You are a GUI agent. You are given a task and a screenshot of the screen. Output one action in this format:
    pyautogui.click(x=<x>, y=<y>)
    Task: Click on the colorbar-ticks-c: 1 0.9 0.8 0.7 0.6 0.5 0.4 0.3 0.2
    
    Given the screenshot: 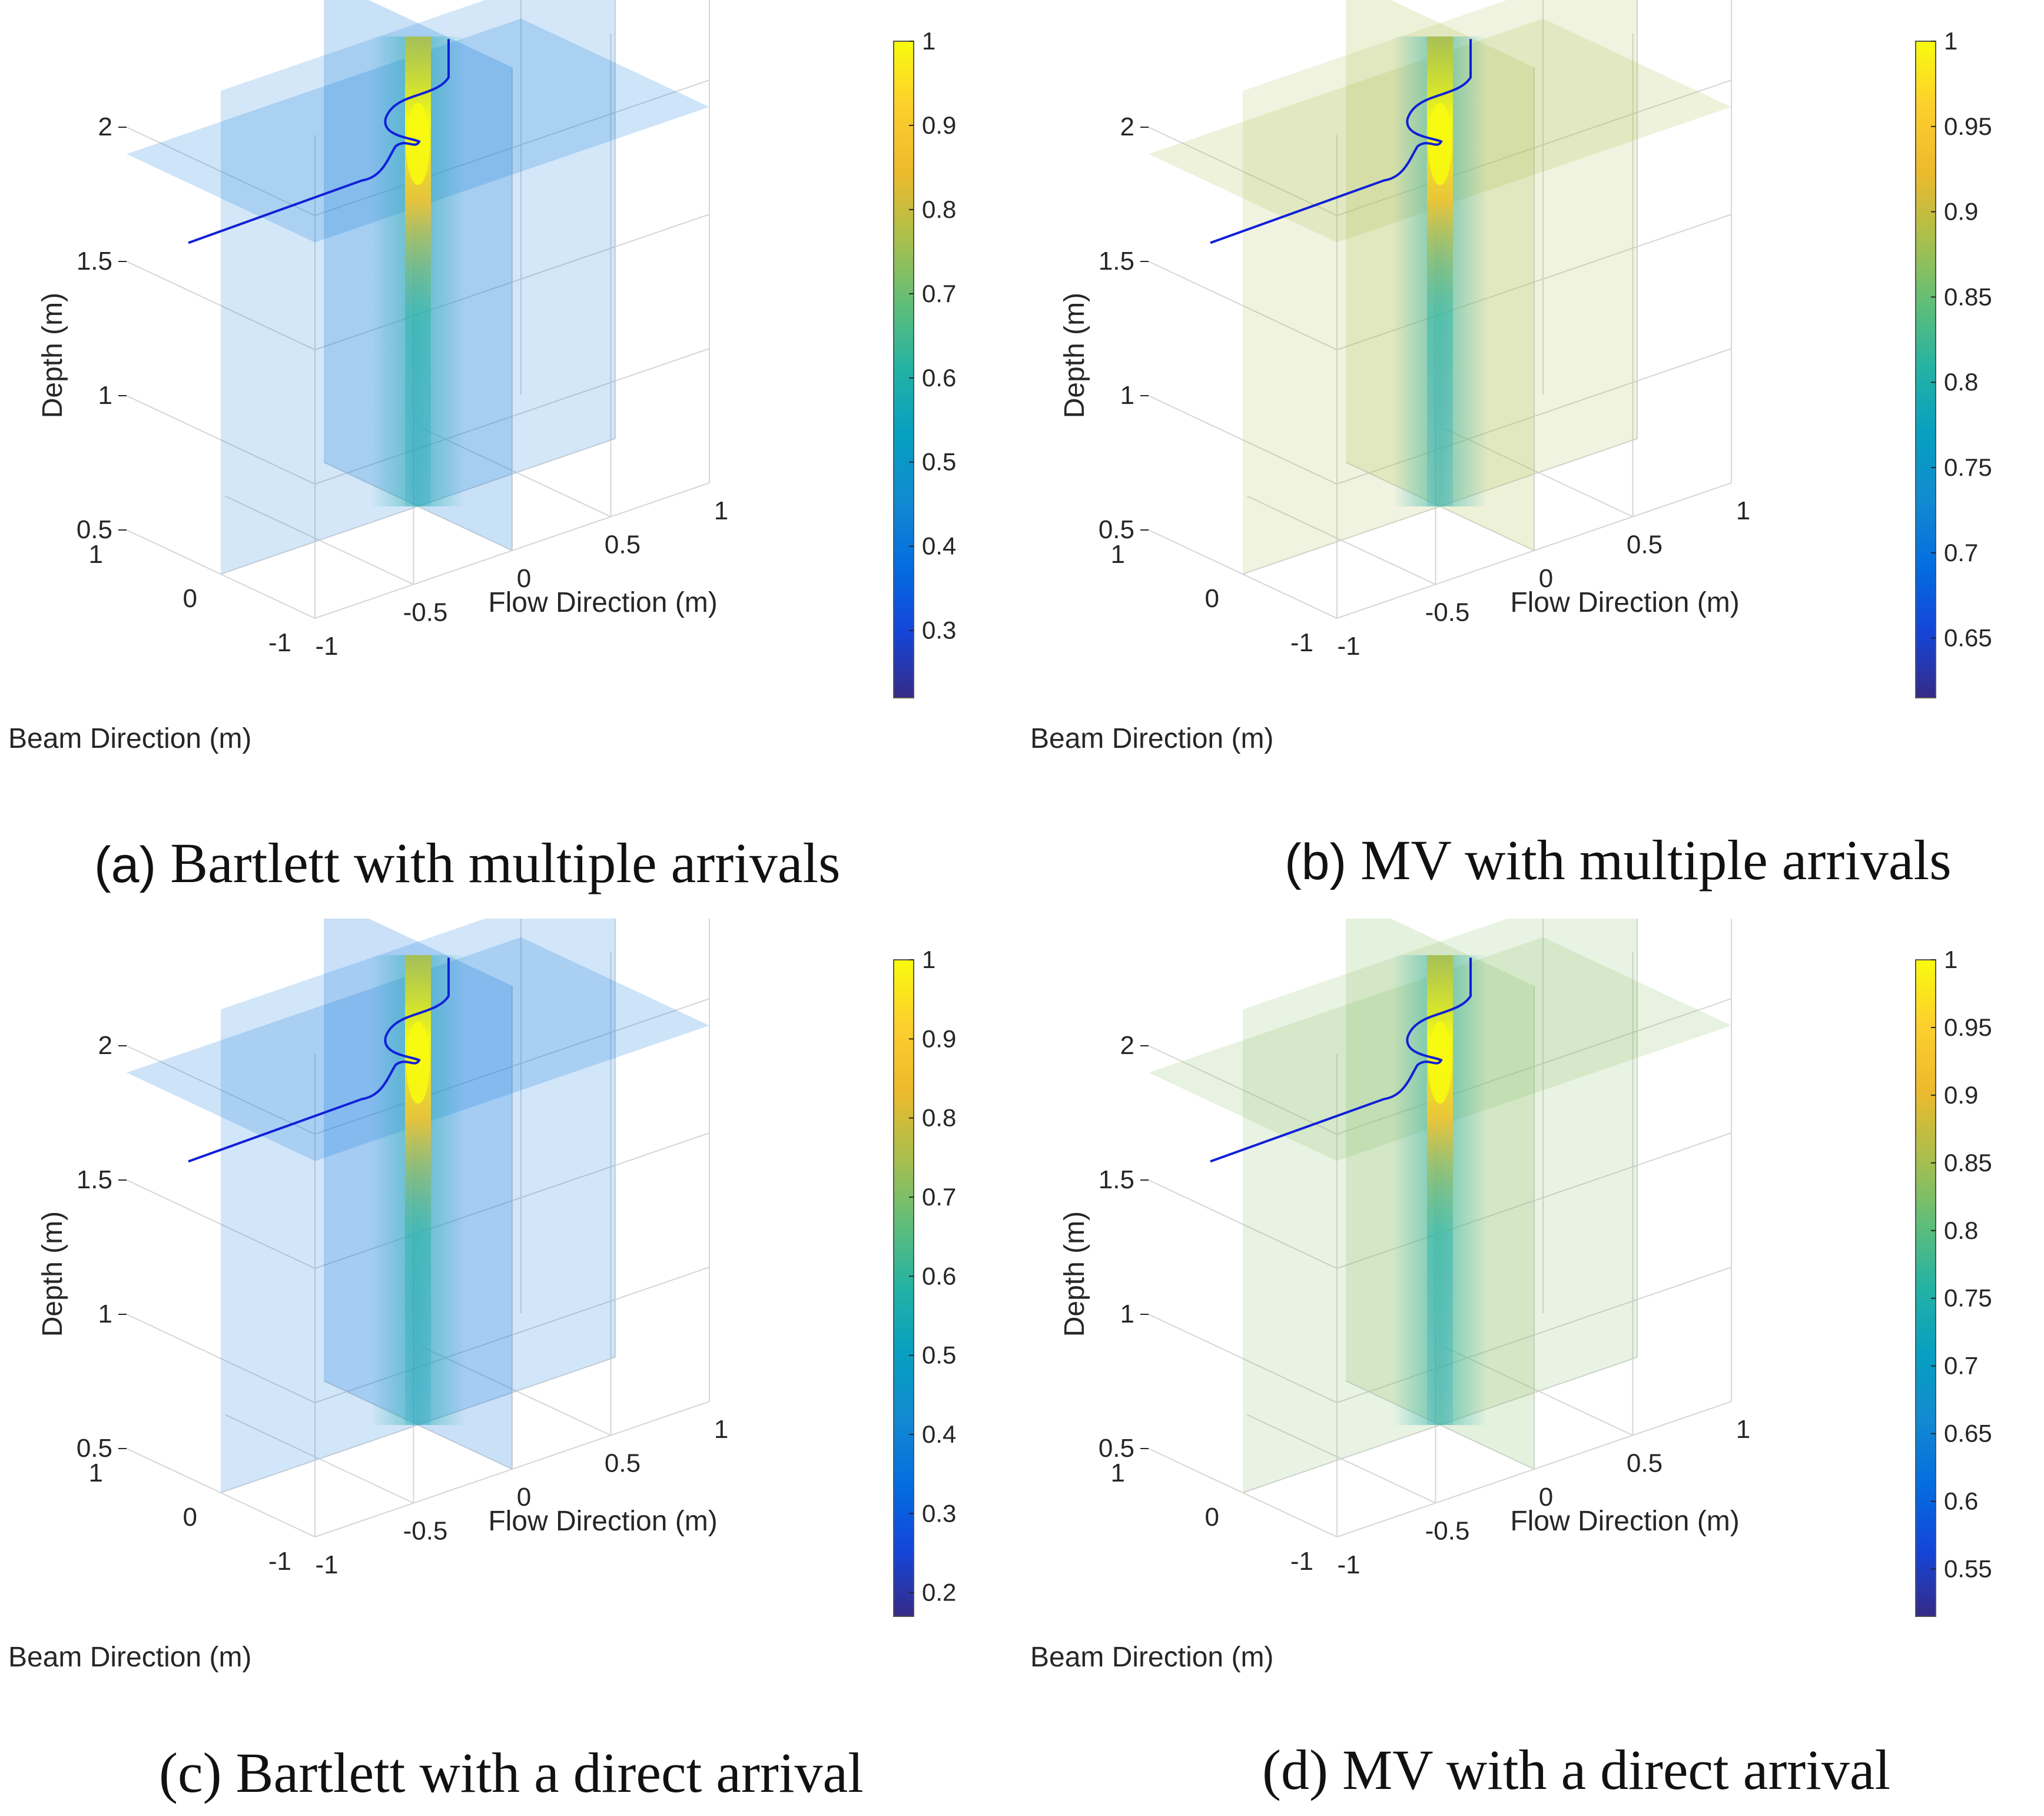 What is the action you would take?
    pyautogui.click(x=939, y=1276)
    